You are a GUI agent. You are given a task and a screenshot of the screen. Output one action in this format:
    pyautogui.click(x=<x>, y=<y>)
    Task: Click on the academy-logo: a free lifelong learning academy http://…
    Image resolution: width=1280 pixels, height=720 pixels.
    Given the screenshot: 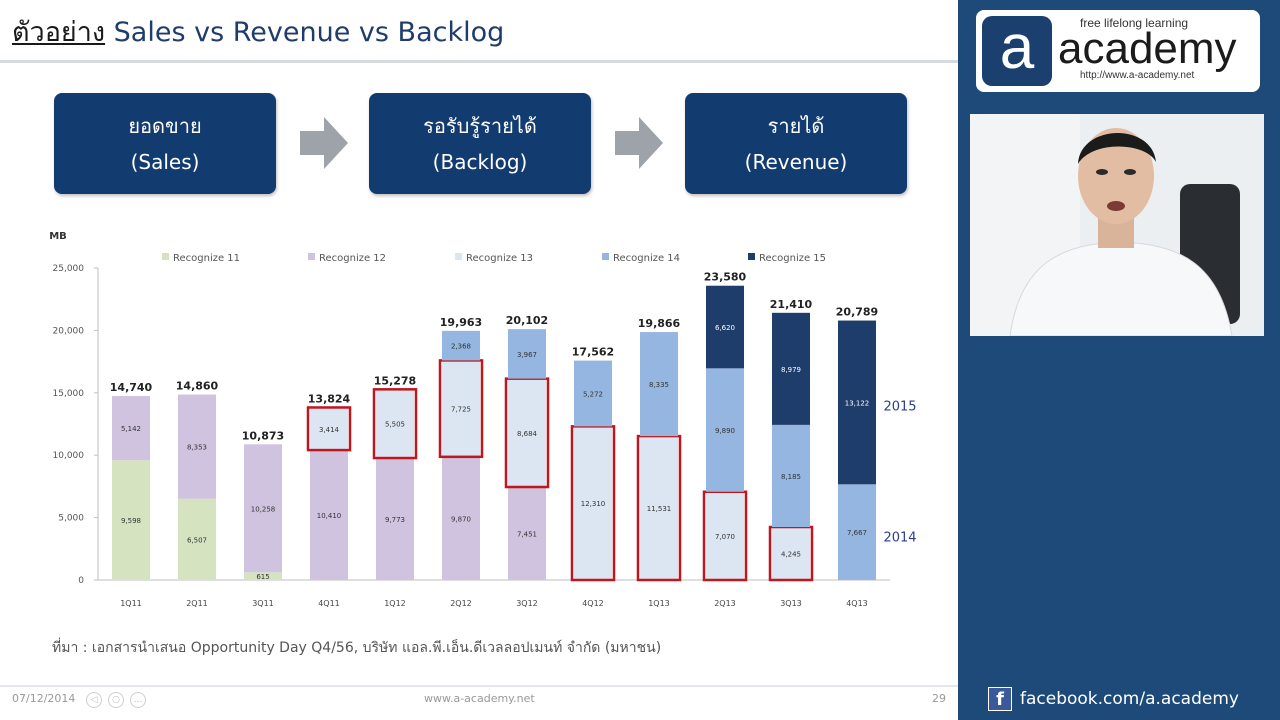 What is the action you would take?
    pyautogui.click(x=1118, y=51)
    